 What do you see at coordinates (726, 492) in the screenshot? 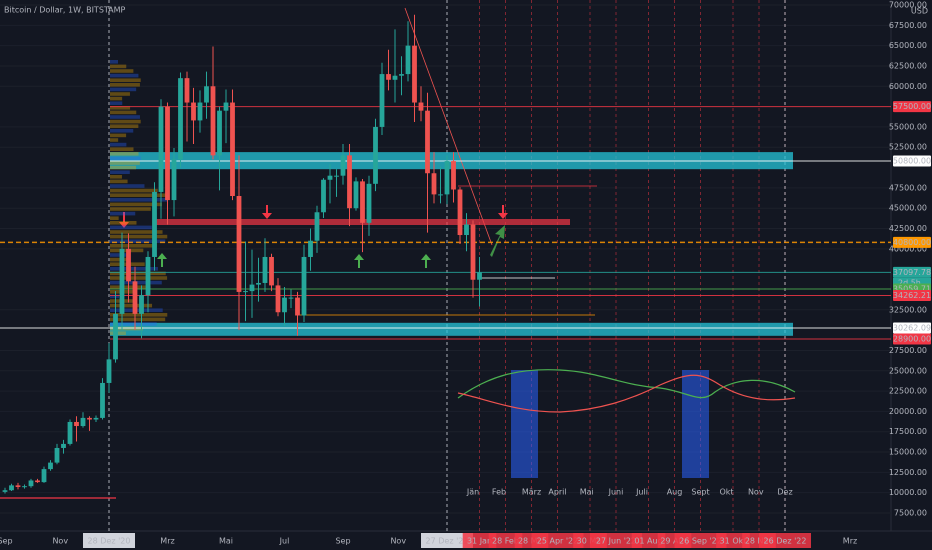
I see `month-label: Okt` at bounding box center [726, 492].